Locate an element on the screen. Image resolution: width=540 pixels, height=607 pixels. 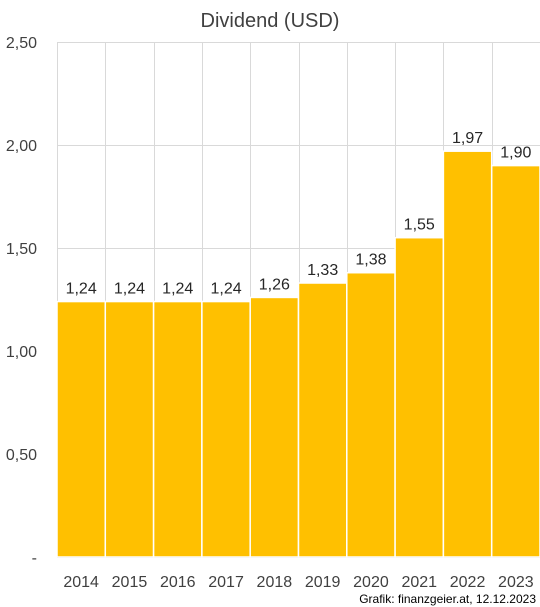
y-axis-ticks: - 0,50 1,00 1,50 2,00 2,50 is located at coordinates (21, 301).